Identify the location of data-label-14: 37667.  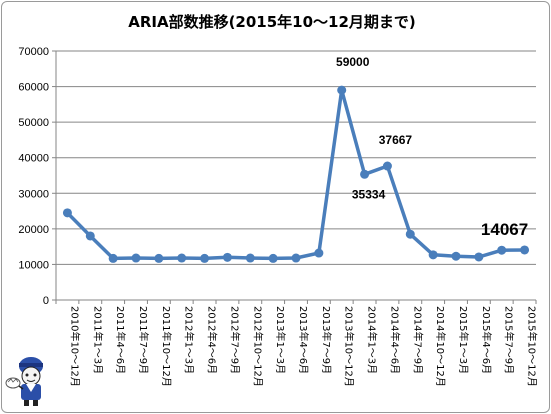
(396, 140).